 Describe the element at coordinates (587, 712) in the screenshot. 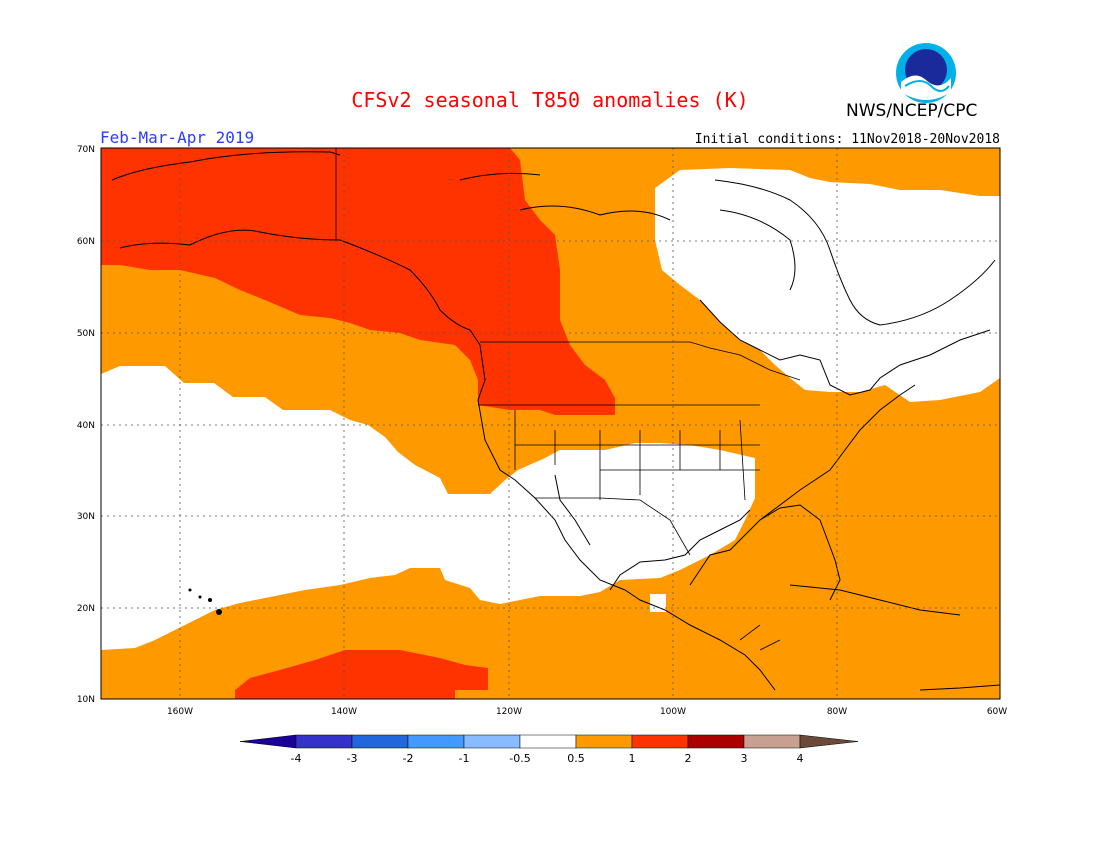

I see `longitude-labels: 160W 140W 120W 100W 80W 60W` at that location.